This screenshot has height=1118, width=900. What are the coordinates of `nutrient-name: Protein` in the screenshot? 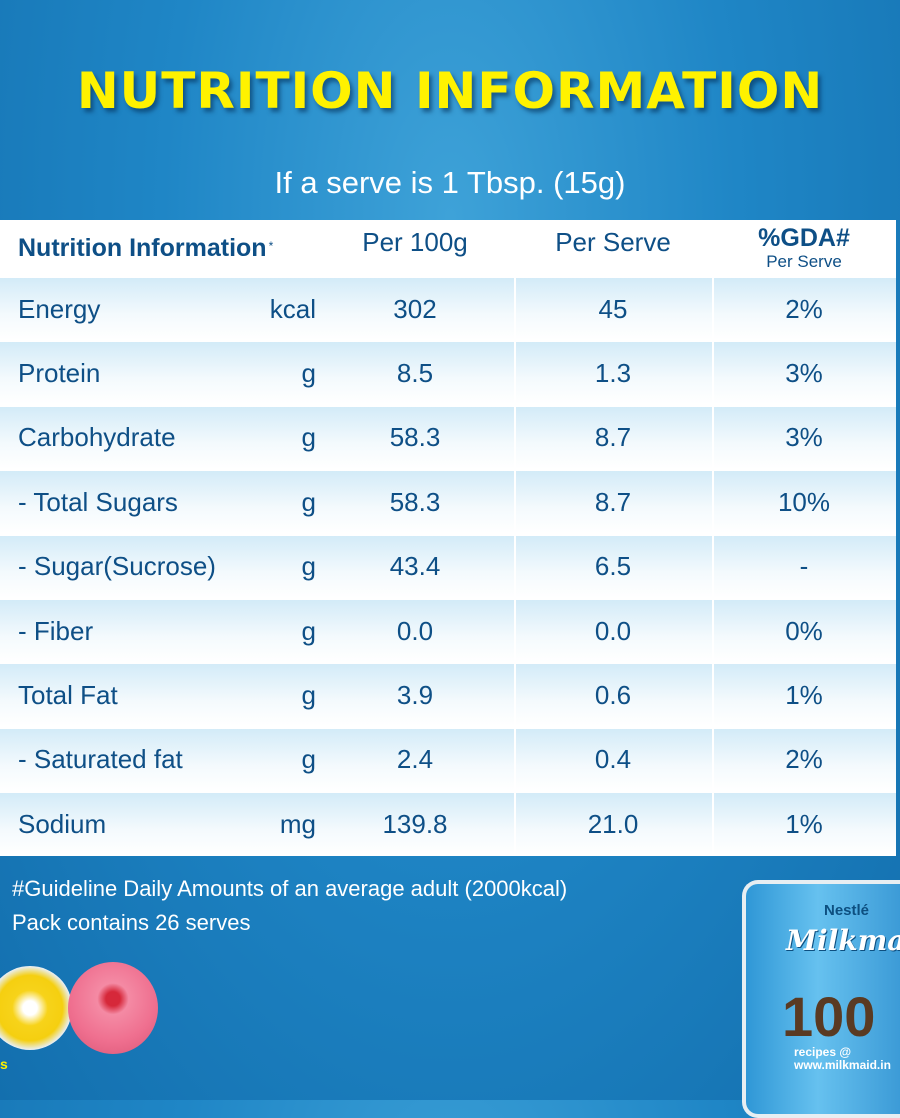 It's located at (59, 372).